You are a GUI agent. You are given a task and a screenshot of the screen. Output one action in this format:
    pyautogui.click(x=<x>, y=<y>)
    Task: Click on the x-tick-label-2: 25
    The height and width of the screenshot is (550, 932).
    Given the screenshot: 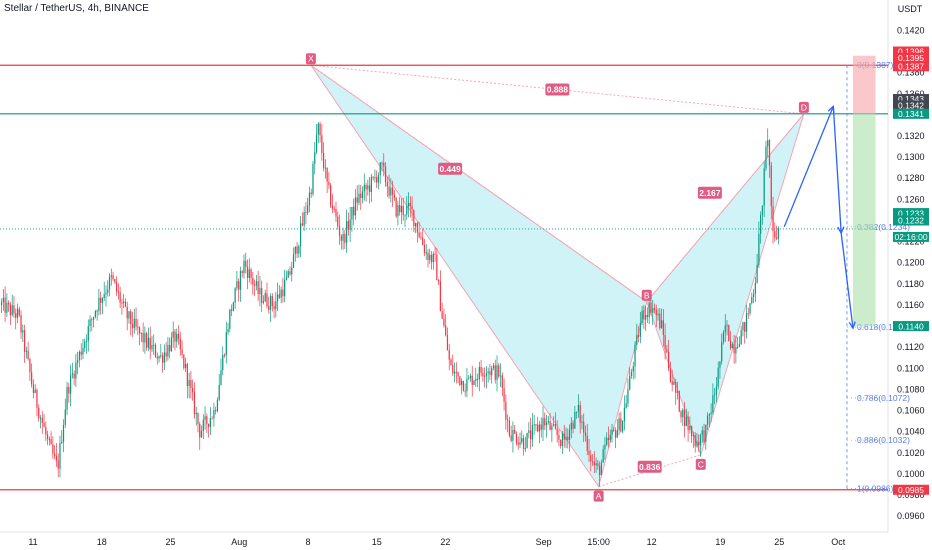 What is the action you would take?
    pyautogui.click(x=170, y=542)
    